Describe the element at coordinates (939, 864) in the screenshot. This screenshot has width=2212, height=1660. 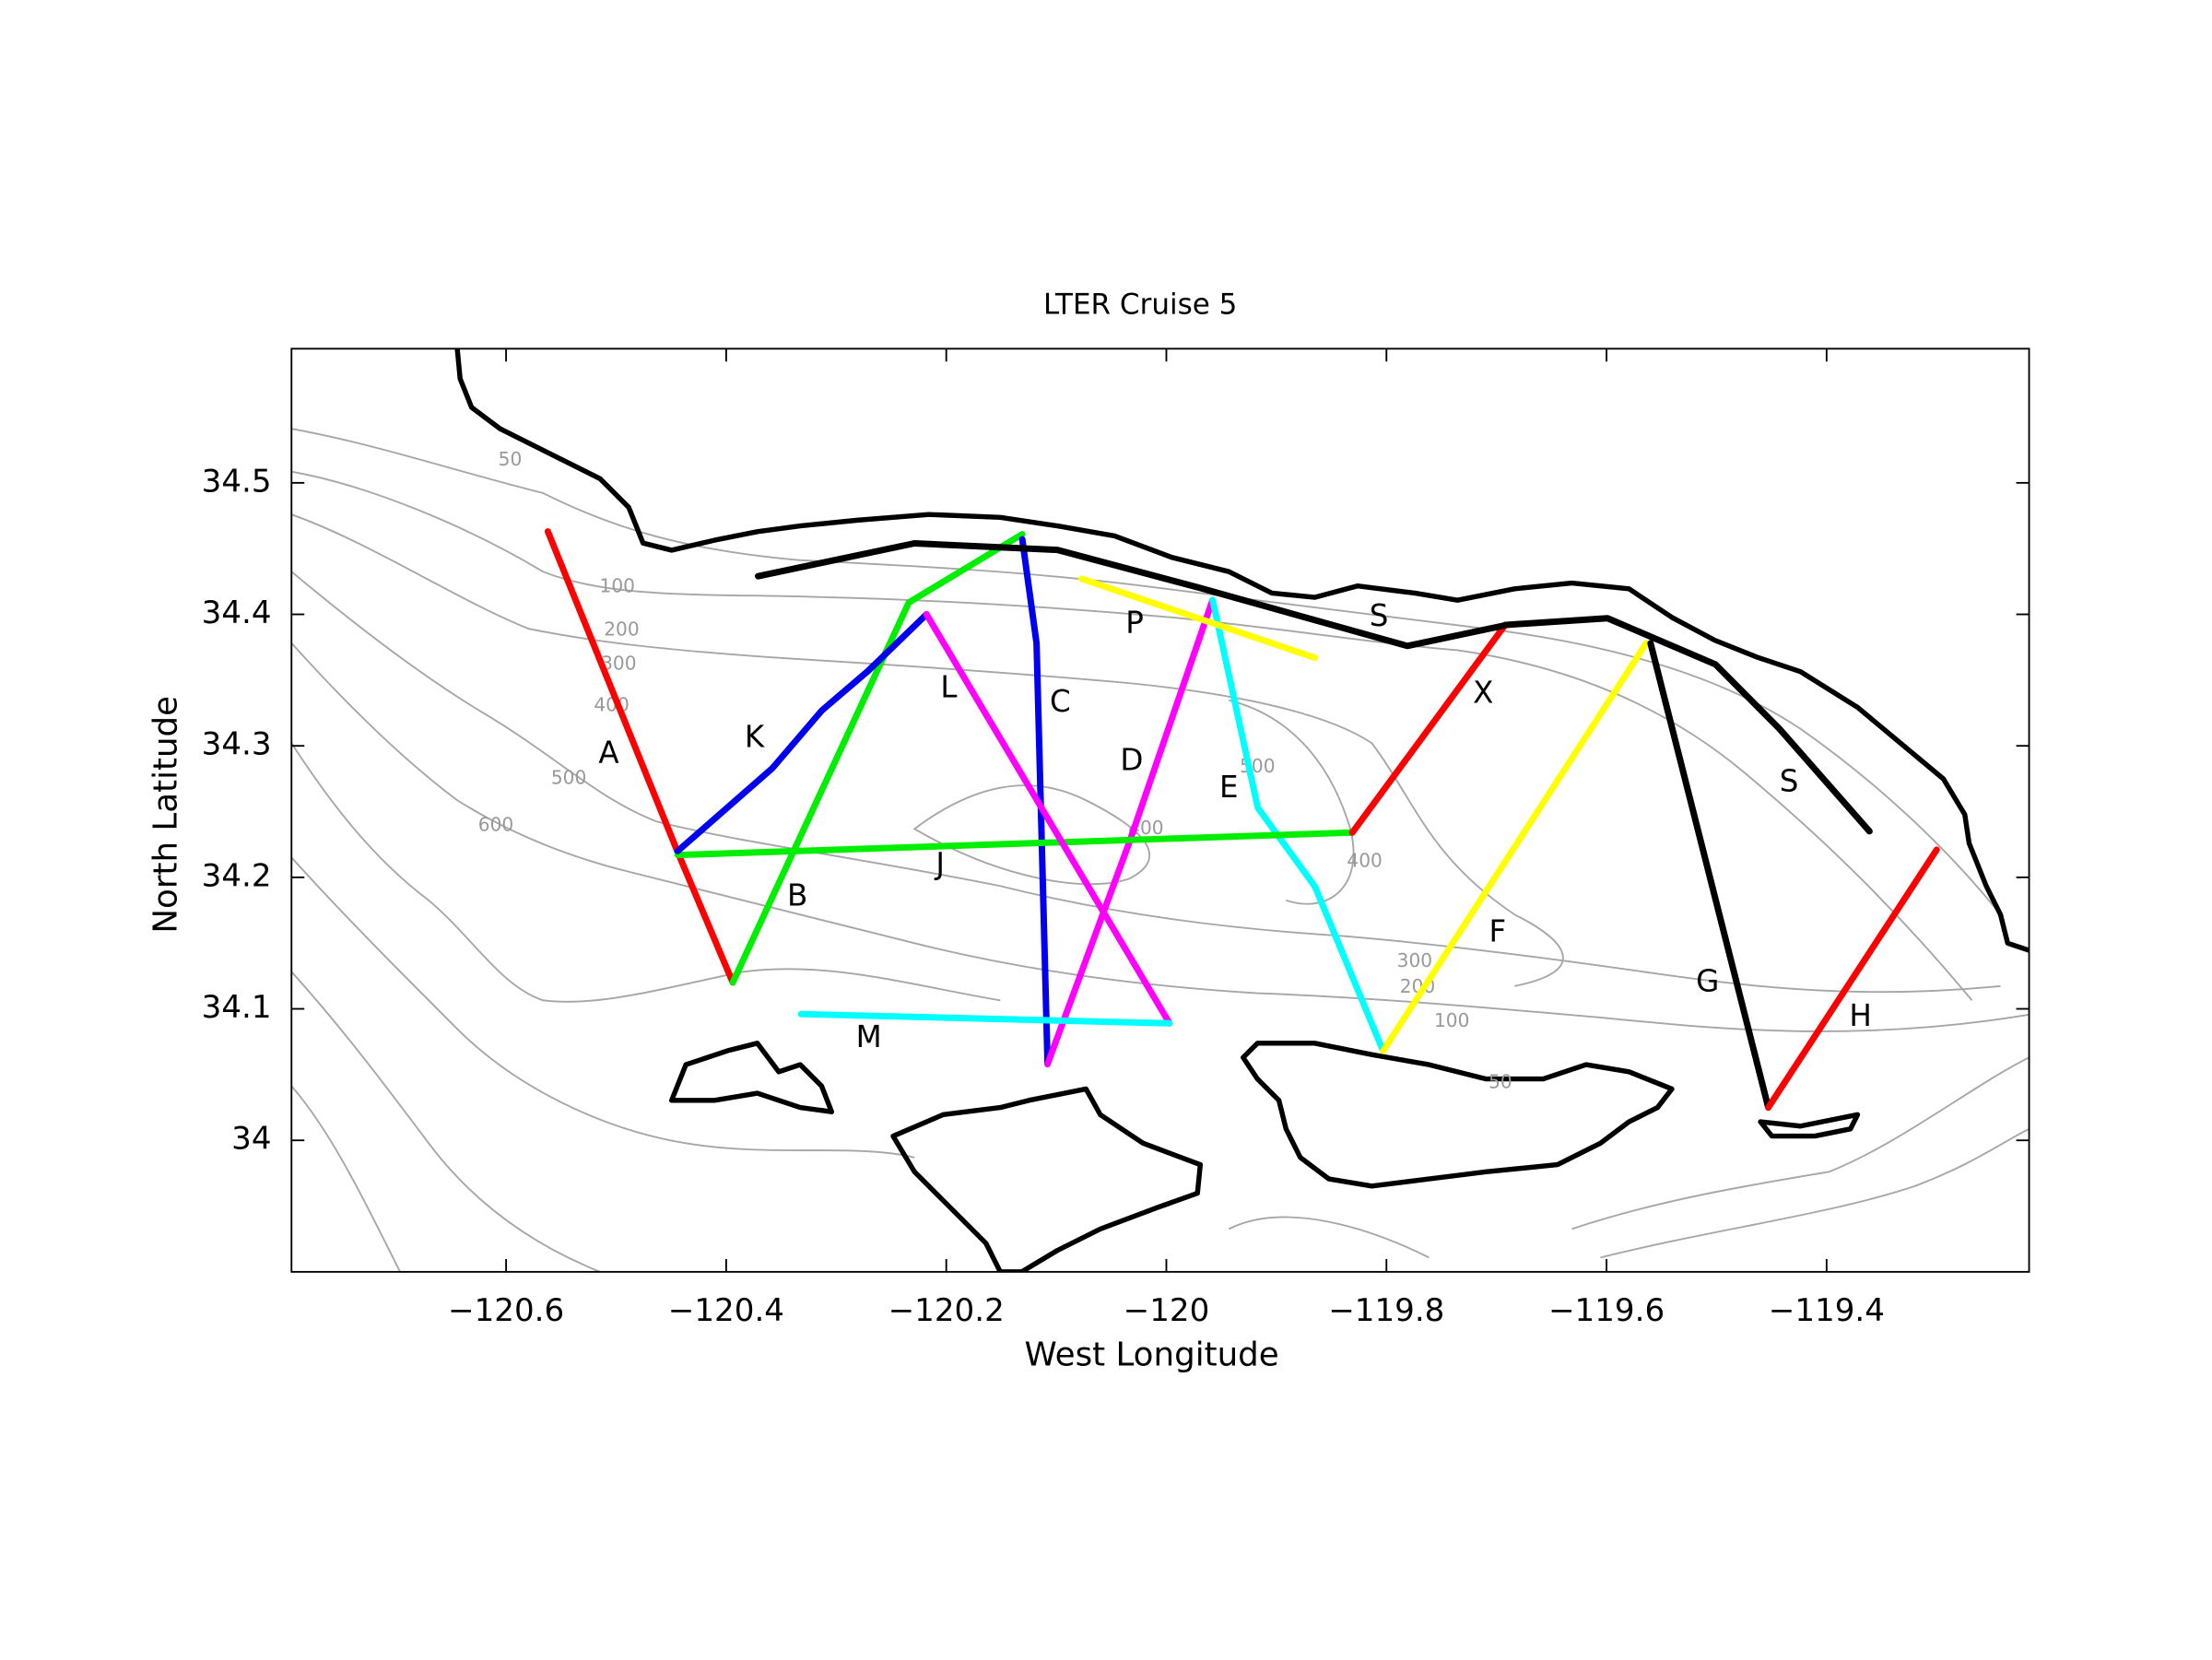
I see `track-label: J` at that location.